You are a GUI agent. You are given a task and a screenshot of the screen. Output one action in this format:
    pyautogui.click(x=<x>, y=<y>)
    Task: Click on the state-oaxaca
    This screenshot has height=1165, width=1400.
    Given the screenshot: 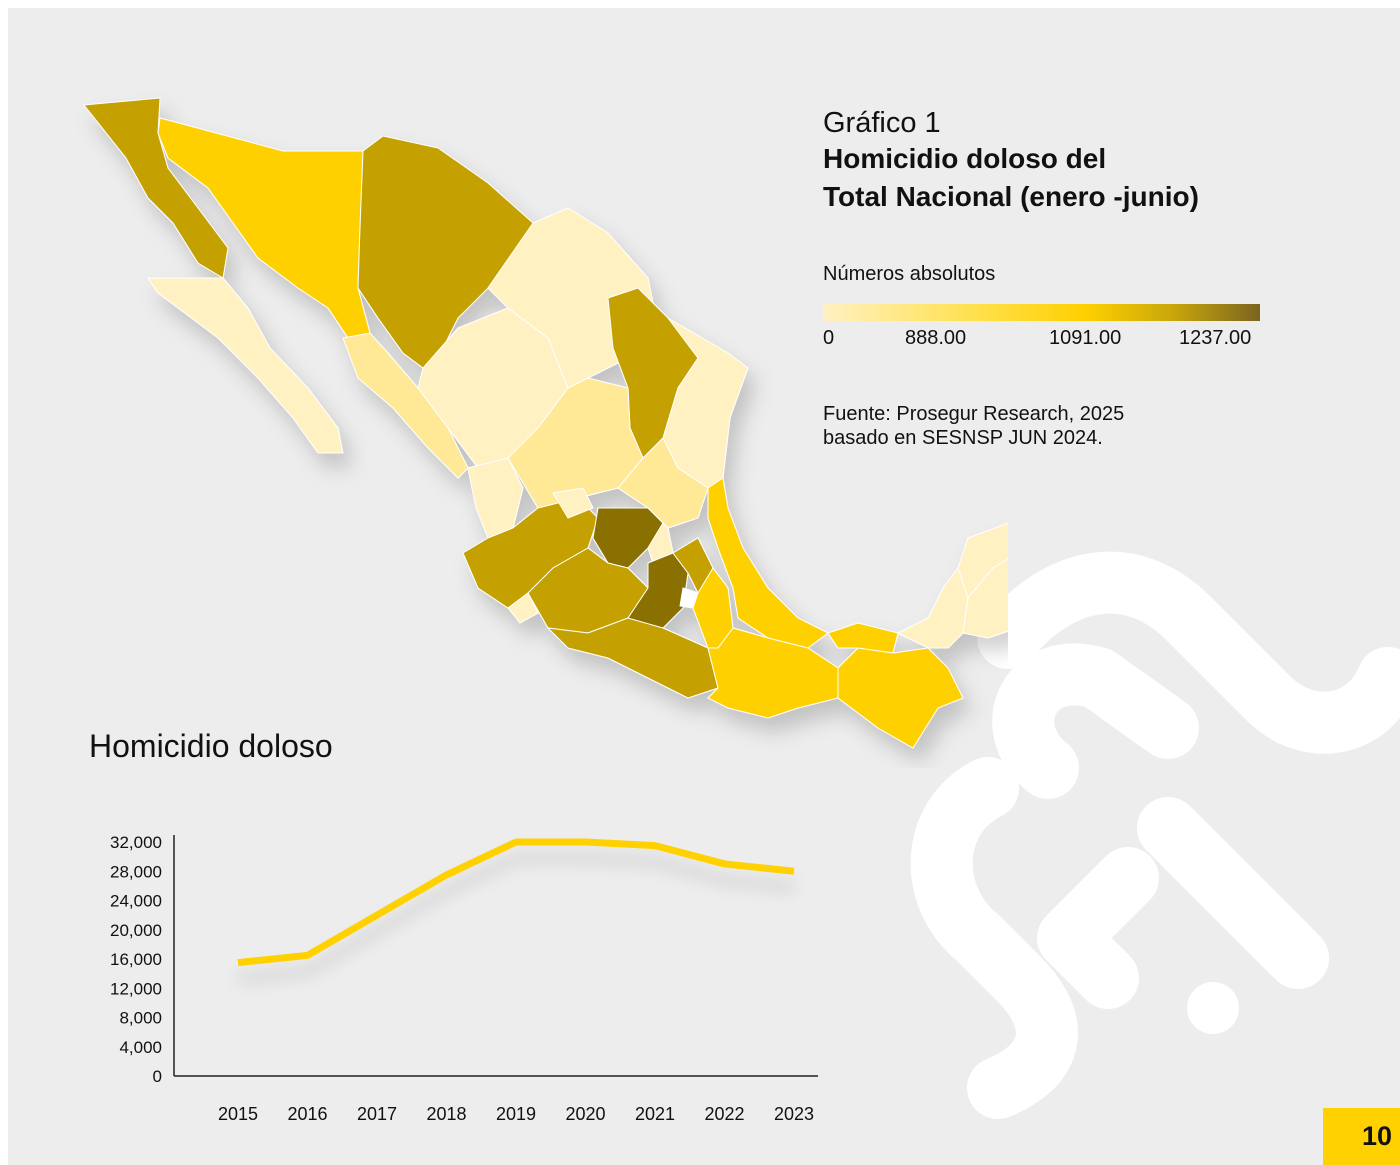 What is the action you would take?
    pyautogui.click(x=773, y=673)
    